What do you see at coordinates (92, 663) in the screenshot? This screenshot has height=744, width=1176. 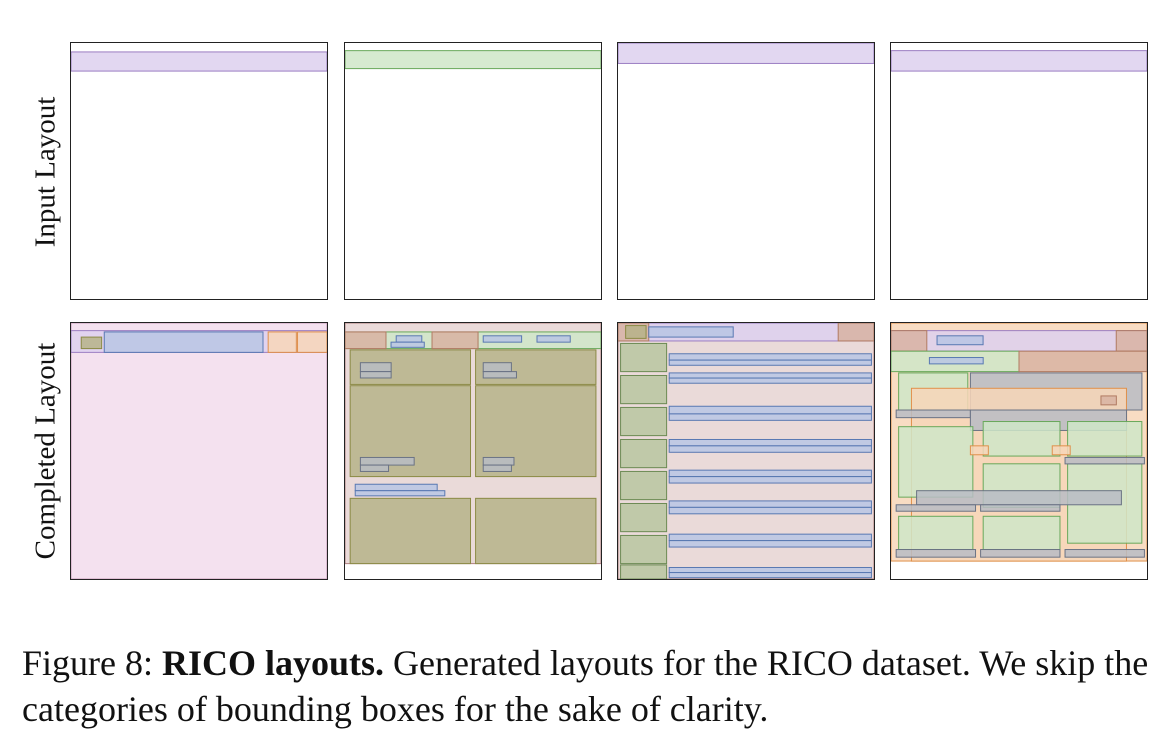 I see `caption-prefix: Figure 8:` at bounding box center [92, 663].